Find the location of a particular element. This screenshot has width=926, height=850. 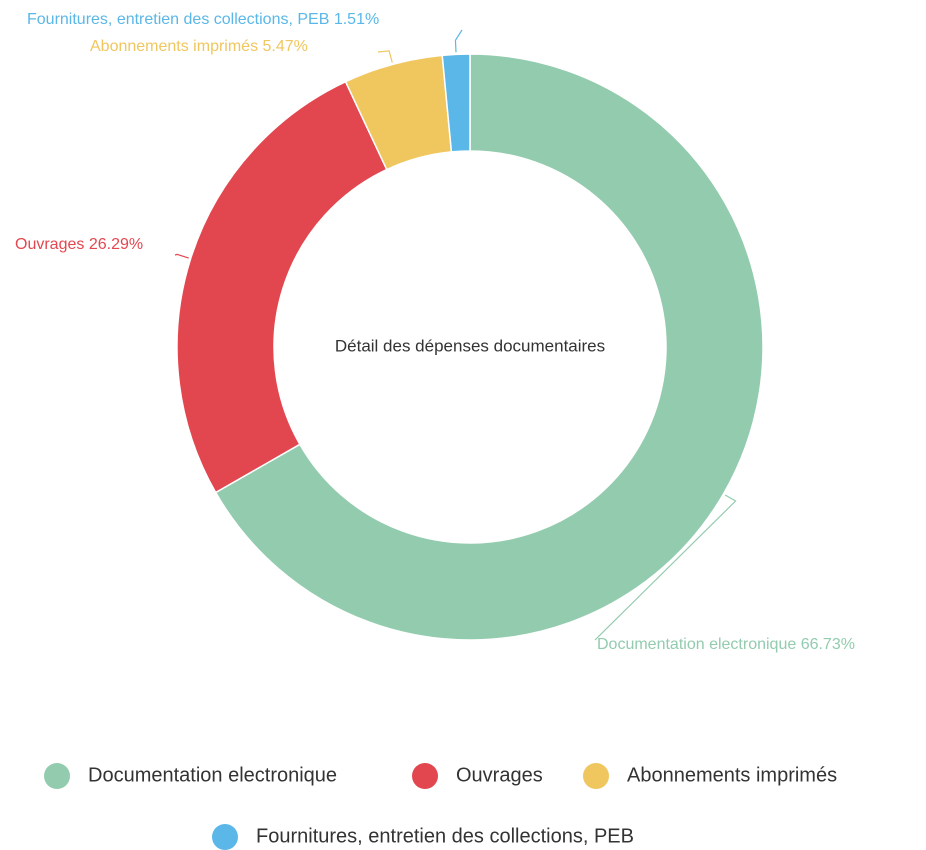

data-label-name: Ouvrages is located at coordinates (49, 244).